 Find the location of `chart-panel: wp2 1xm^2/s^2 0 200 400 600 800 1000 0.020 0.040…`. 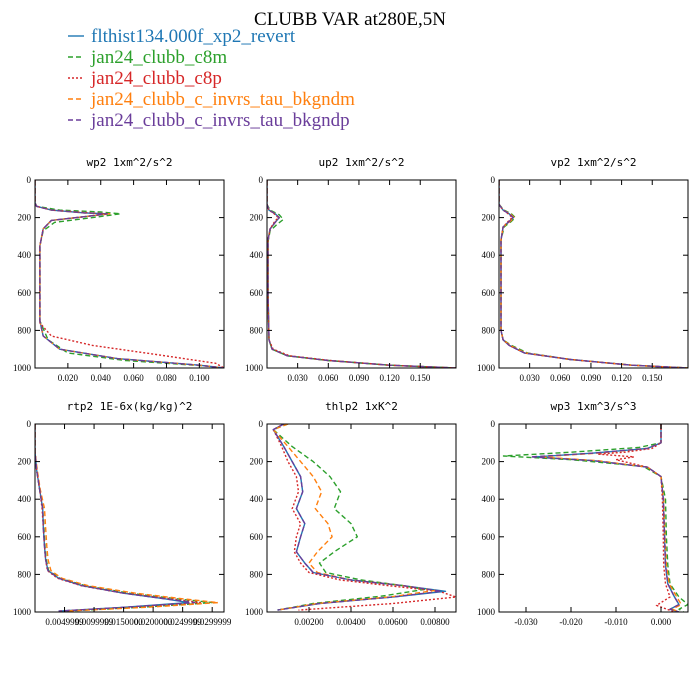

chart-panel: wp2 1xm^2/s^2 0 200 400 600 800 1000 0.020 0.040… is located at coordinates (119, 269).